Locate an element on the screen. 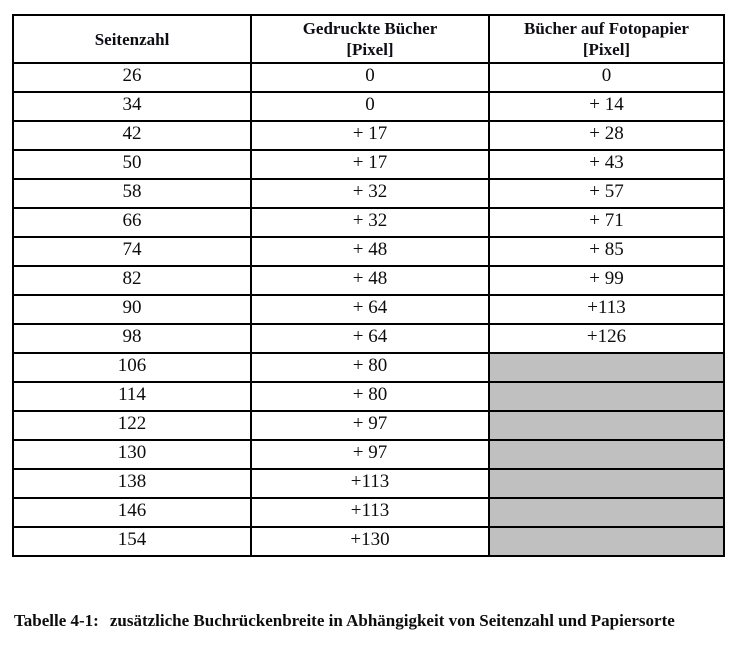 This screenshot has height=650, width=748. header-title: Seitenzahl is located at coordinates (132, 39).